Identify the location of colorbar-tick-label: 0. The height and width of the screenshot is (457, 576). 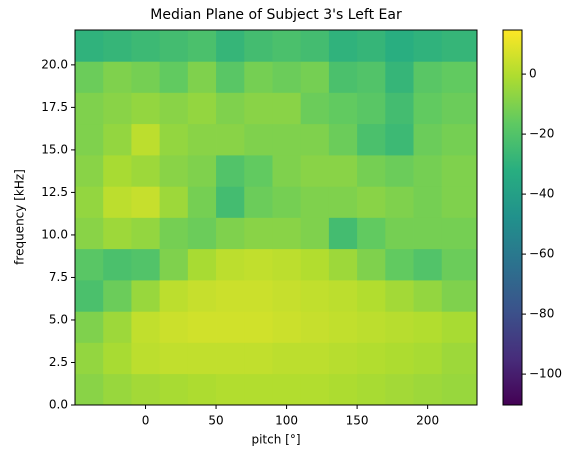
(533, 74).